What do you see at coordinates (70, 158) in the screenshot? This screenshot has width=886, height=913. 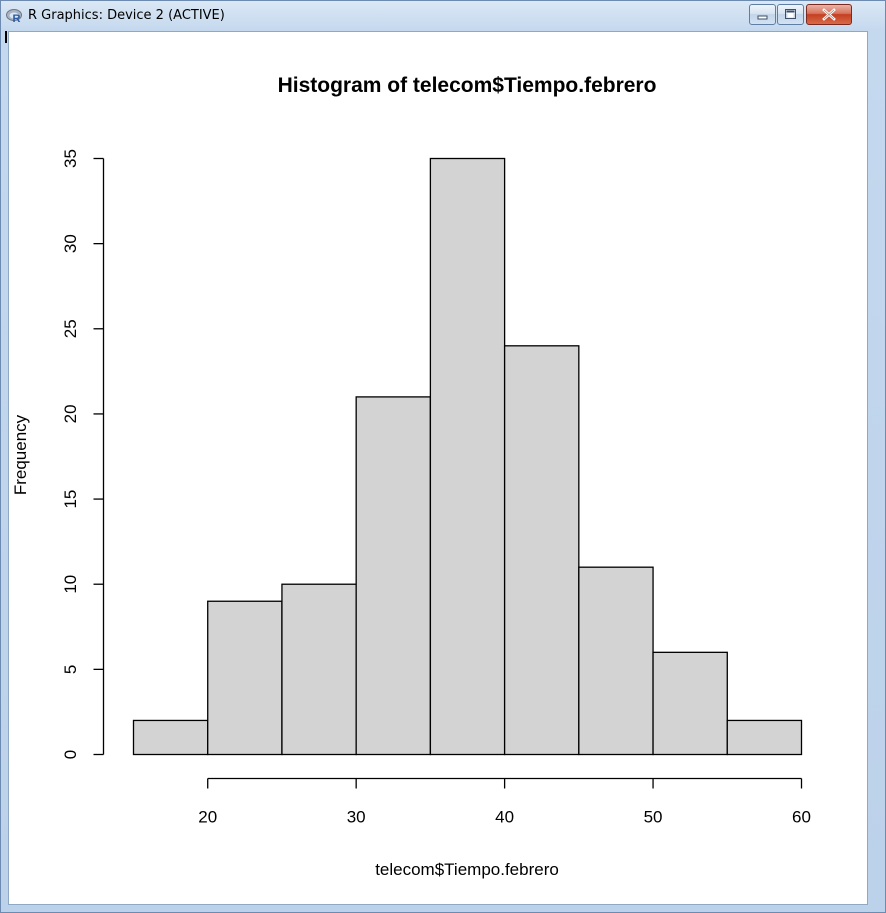 I see `y-tick-label: 35` at bounding box center [70, 158].